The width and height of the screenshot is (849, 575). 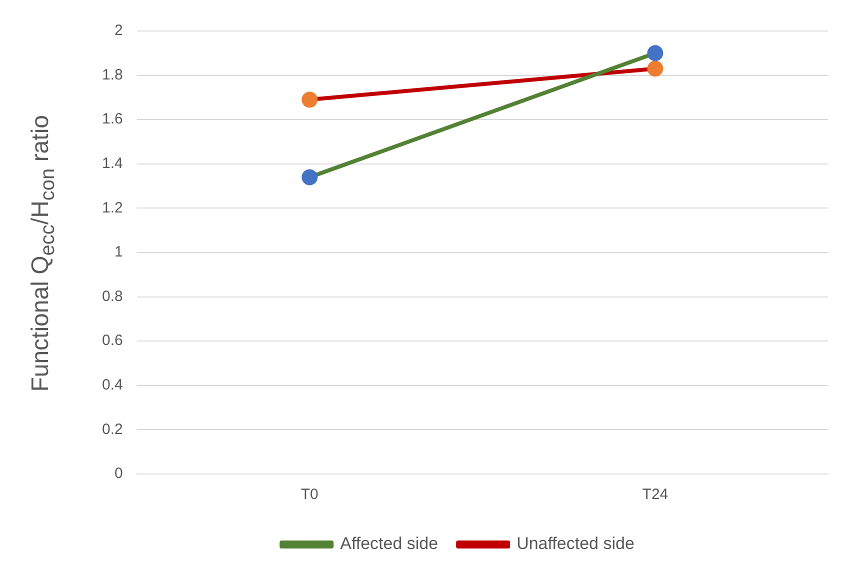 What do you see at coordinates (118, 31) in the screenshot?
I see `y-tick-label: 2` at bounding box center [118, 31].